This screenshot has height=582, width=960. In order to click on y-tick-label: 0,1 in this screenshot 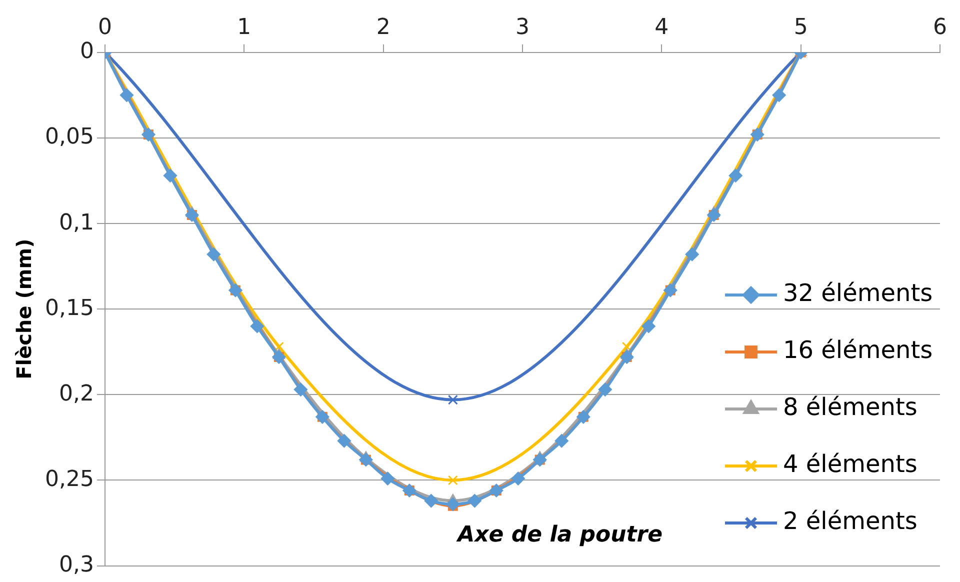, I will do `click(76, 223)`.